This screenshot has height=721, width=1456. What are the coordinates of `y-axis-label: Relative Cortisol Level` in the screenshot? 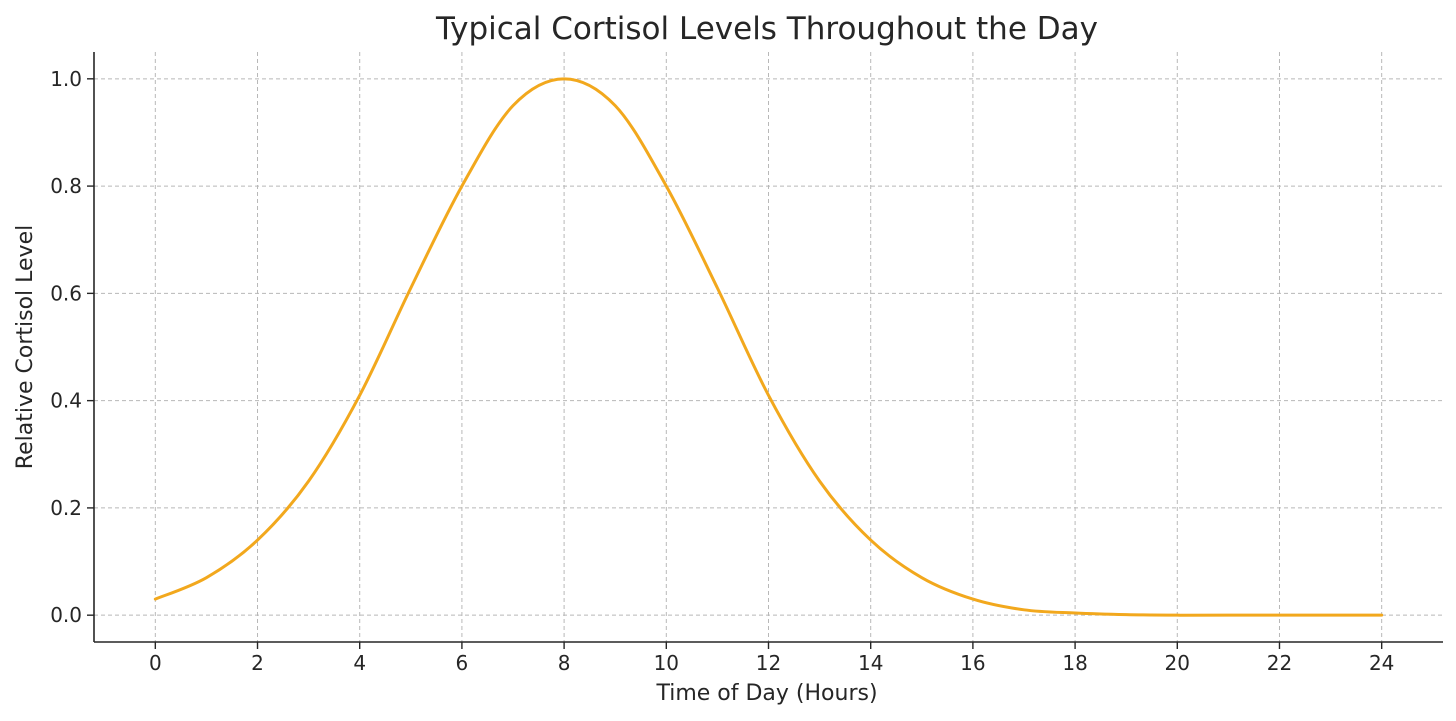 It's located at (25, 347).